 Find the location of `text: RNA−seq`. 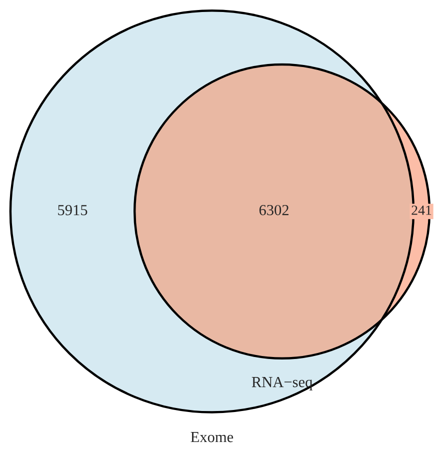

text: RNA−seq is located at coordinates (282, 383).